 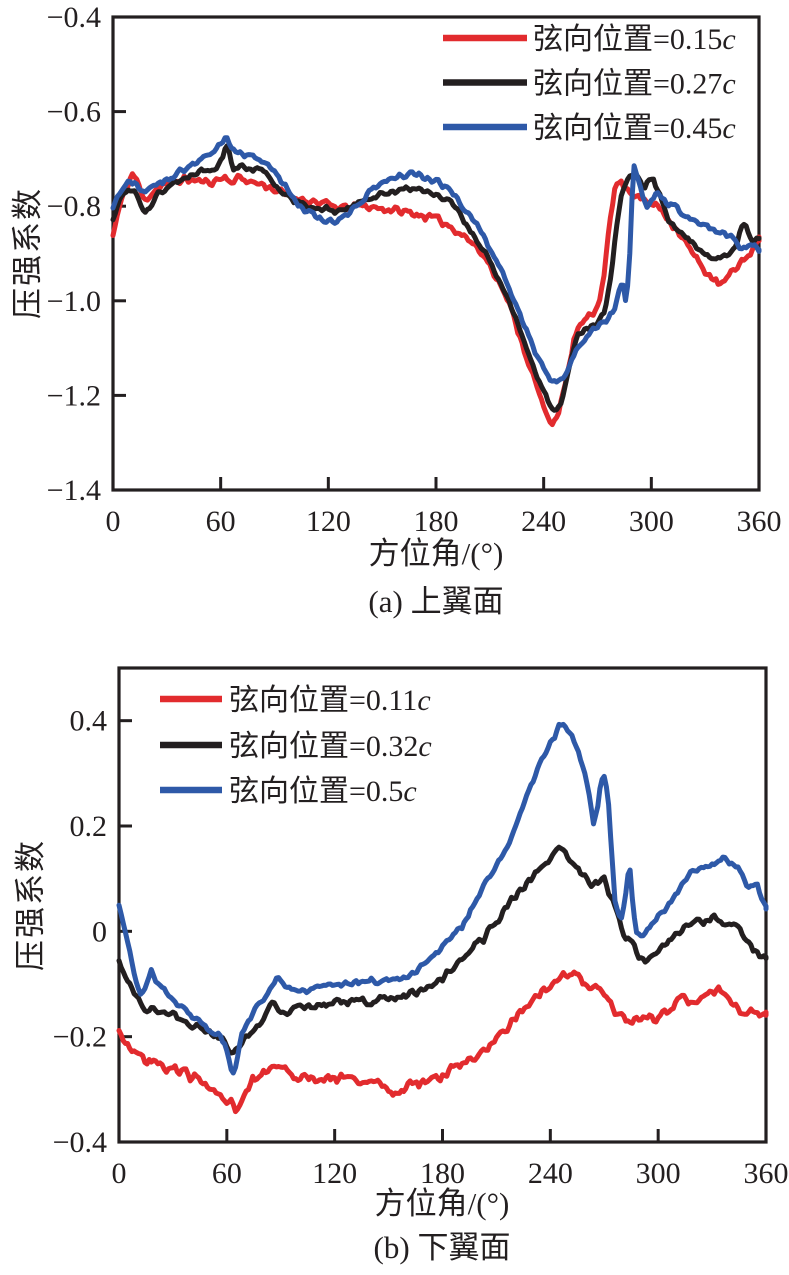 I want to click on y-tick-label: 0.2, so click(x=89, y=826).